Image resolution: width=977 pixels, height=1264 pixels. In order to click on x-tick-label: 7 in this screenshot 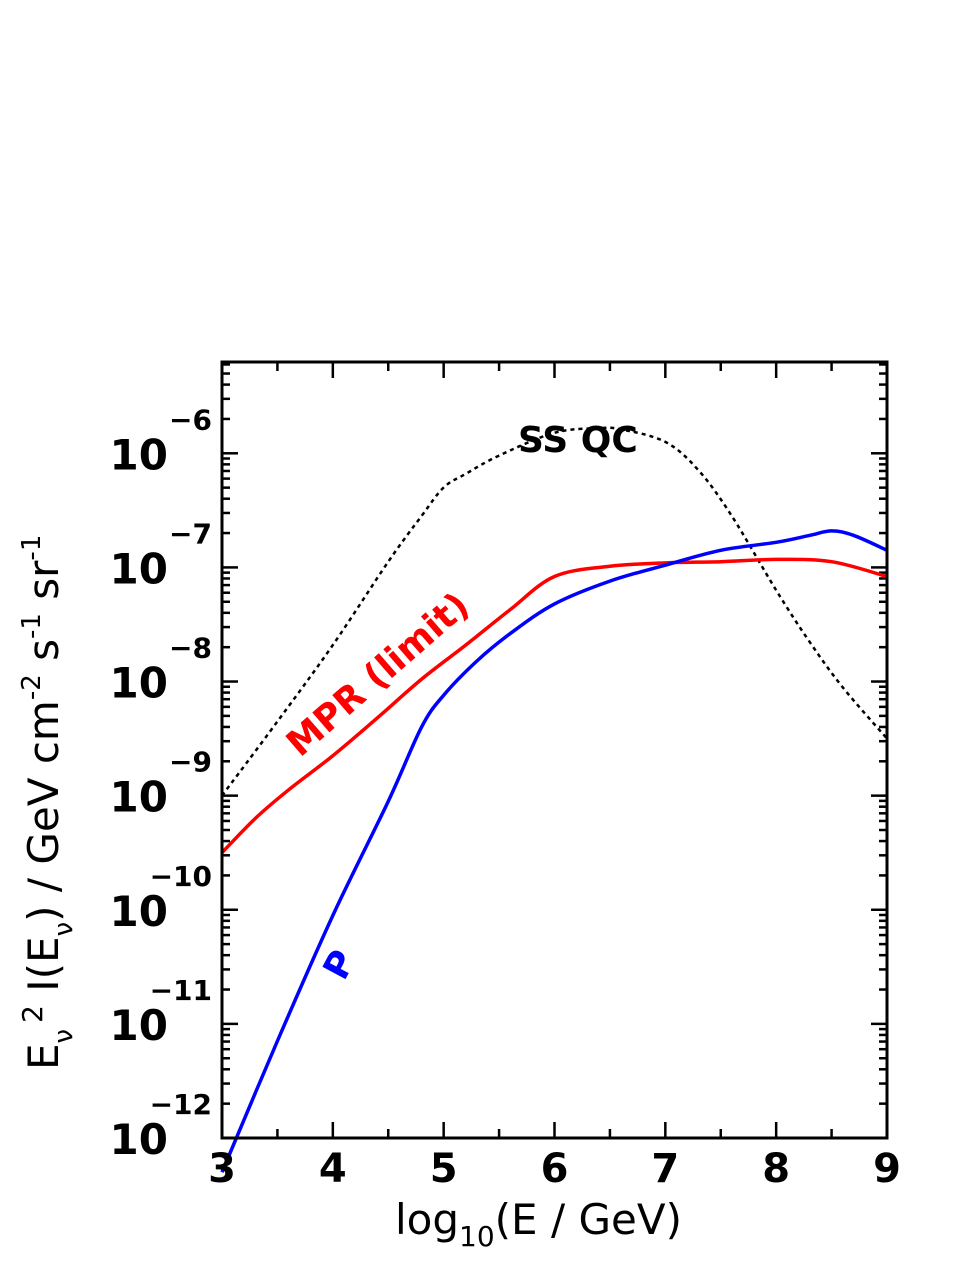, I will do `click(665, 1169)`.